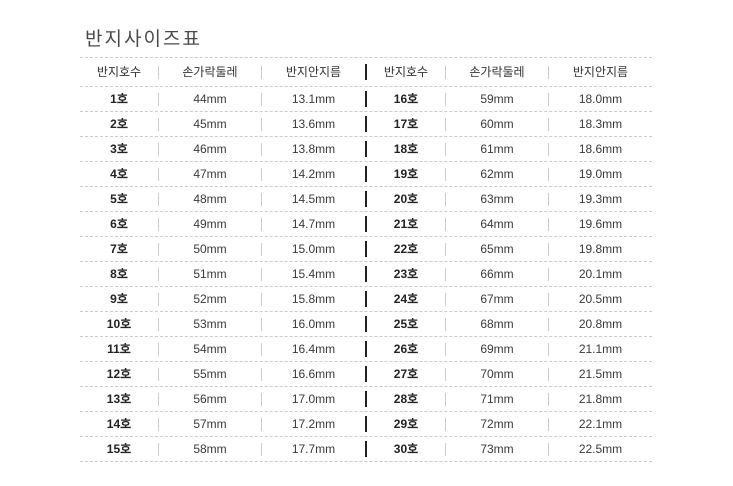 Image resolution: width=733 pixels, height=486 pixels. Describe the element at coordinates (210, 449) in the screenshot. I see `circumference-cell: 58mm` at that location.